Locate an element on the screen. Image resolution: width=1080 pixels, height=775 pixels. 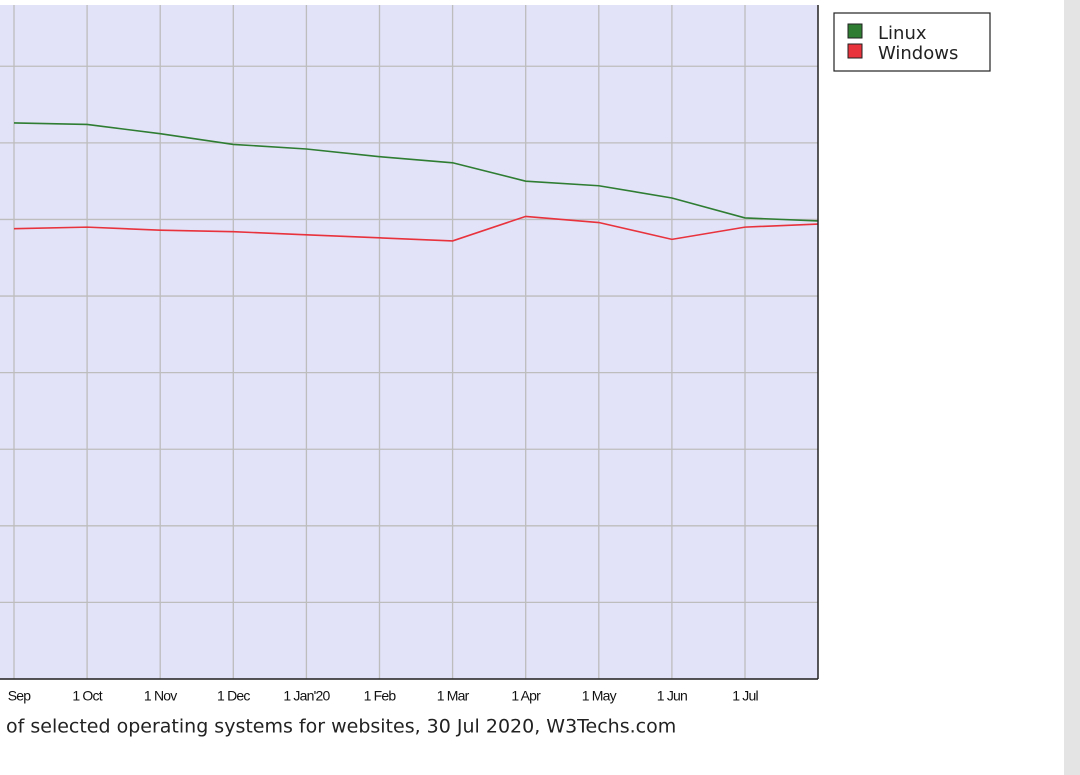
scrollbar is located at coordinates (1072, 387).